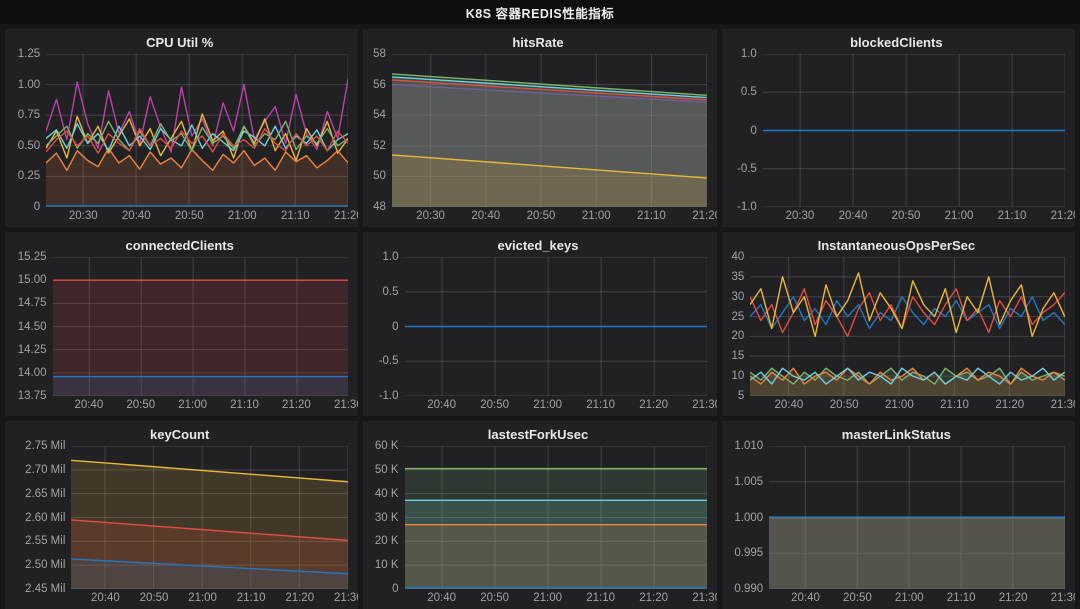  What do you see at coordinates (379, 54) in the screenshot?
I see `y-tick-label: 58` at bounding box center [379, 54].